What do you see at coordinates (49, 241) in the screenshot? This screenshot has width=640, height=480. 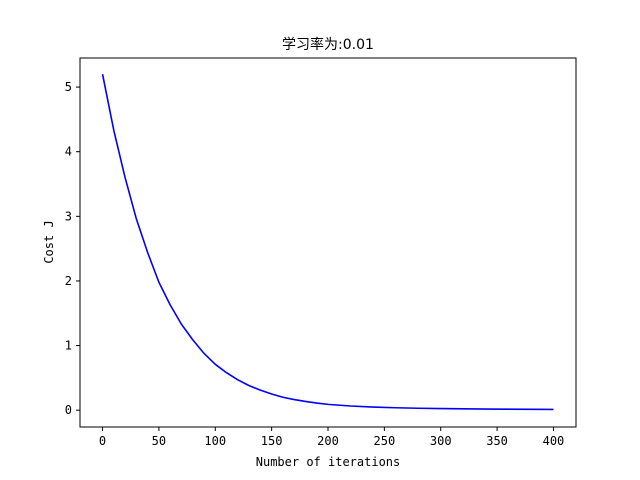 I see `y-axis-label: Cost J` at bounding box center [49, 241].